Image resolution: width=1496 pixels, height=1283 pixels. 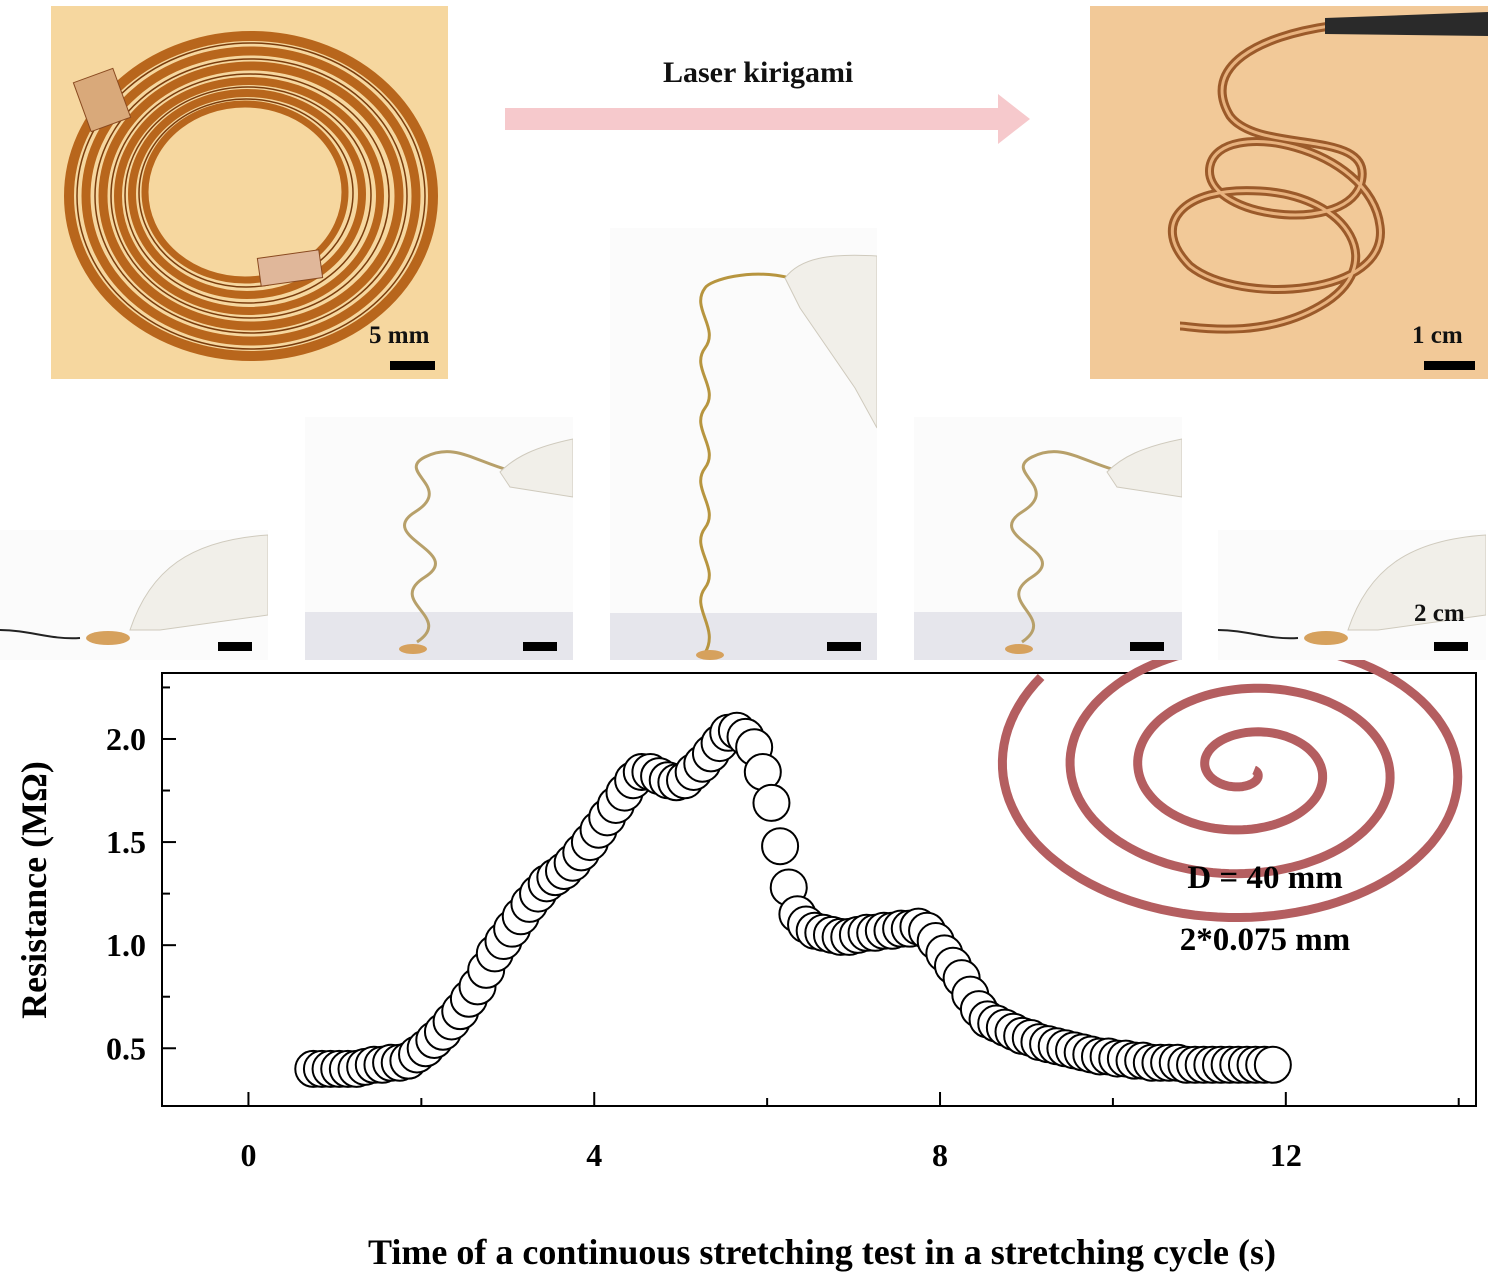 What do you see at coordinates (126, 945) in the screenshot?
I see `y-tick-label: 1.0` at bounding box center [126, 945].